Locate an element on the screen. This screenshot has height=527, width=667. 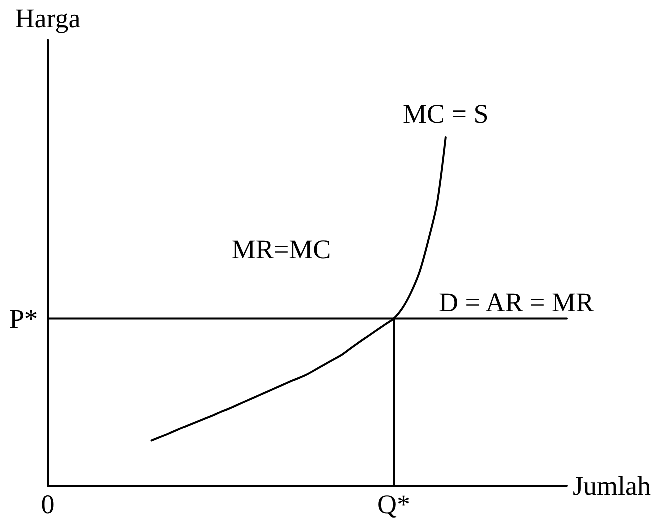
series-label: MC = S is located at coordinates (446, 114).